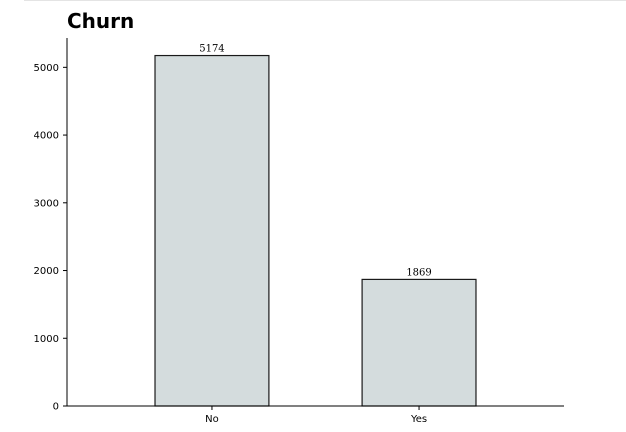 Image resolution: width=626 pixels, height=432 pixels. Describe the element at coordinates (418, 272) in the screenshot. I see `data-label-yes: 1869` at that location.